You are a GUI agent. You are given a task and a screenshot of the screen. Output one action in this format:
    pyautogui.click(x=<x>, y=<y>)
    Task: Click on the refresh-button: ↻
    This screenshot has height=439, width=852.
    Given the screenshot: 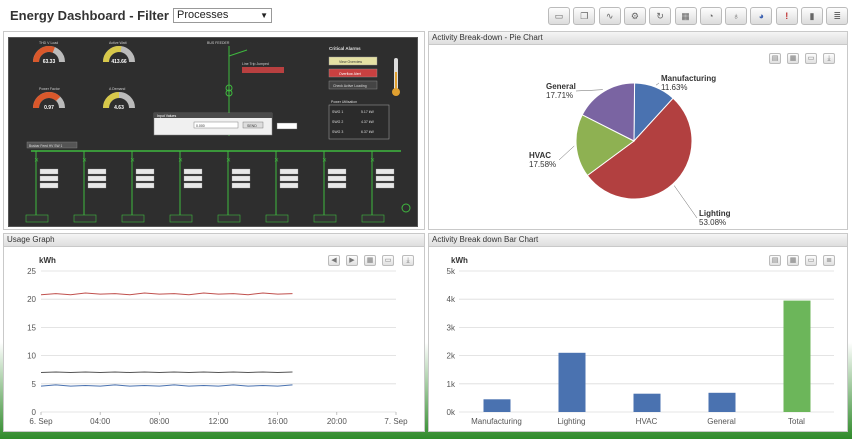 What is the action you would take?
    pyautogui.click(x=660, y=16)
    